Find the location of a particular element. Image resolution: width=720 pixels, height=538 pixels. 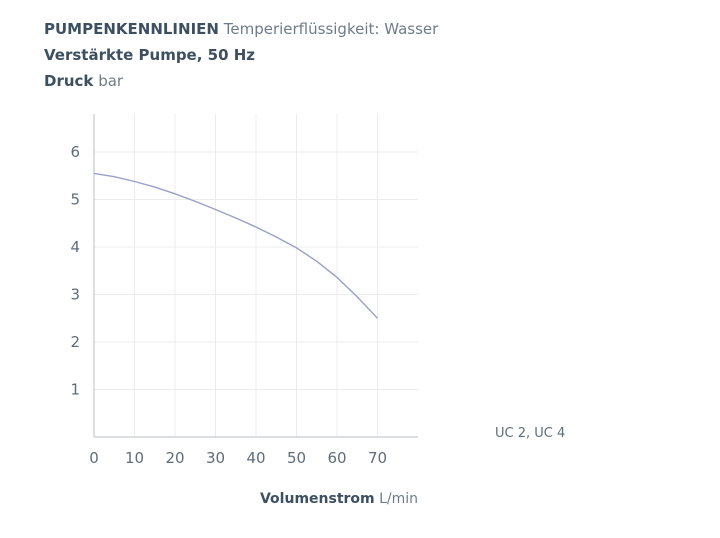

y-tick-label-4: 4 is located at coordinates (75, 247).